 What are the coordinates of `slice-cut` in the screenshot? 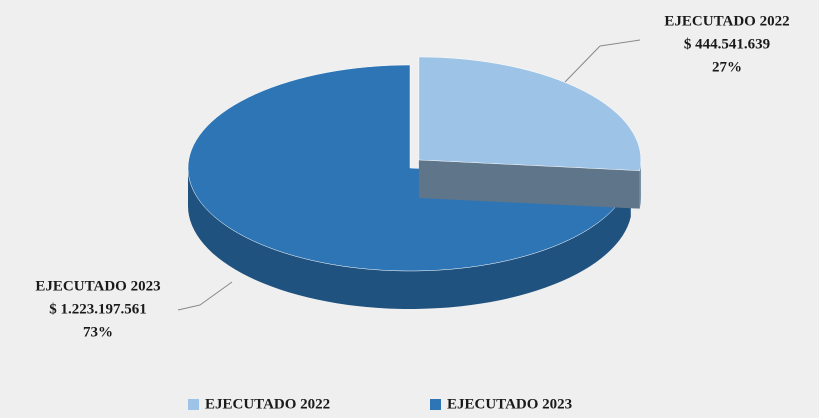 It's located at (529, 184).